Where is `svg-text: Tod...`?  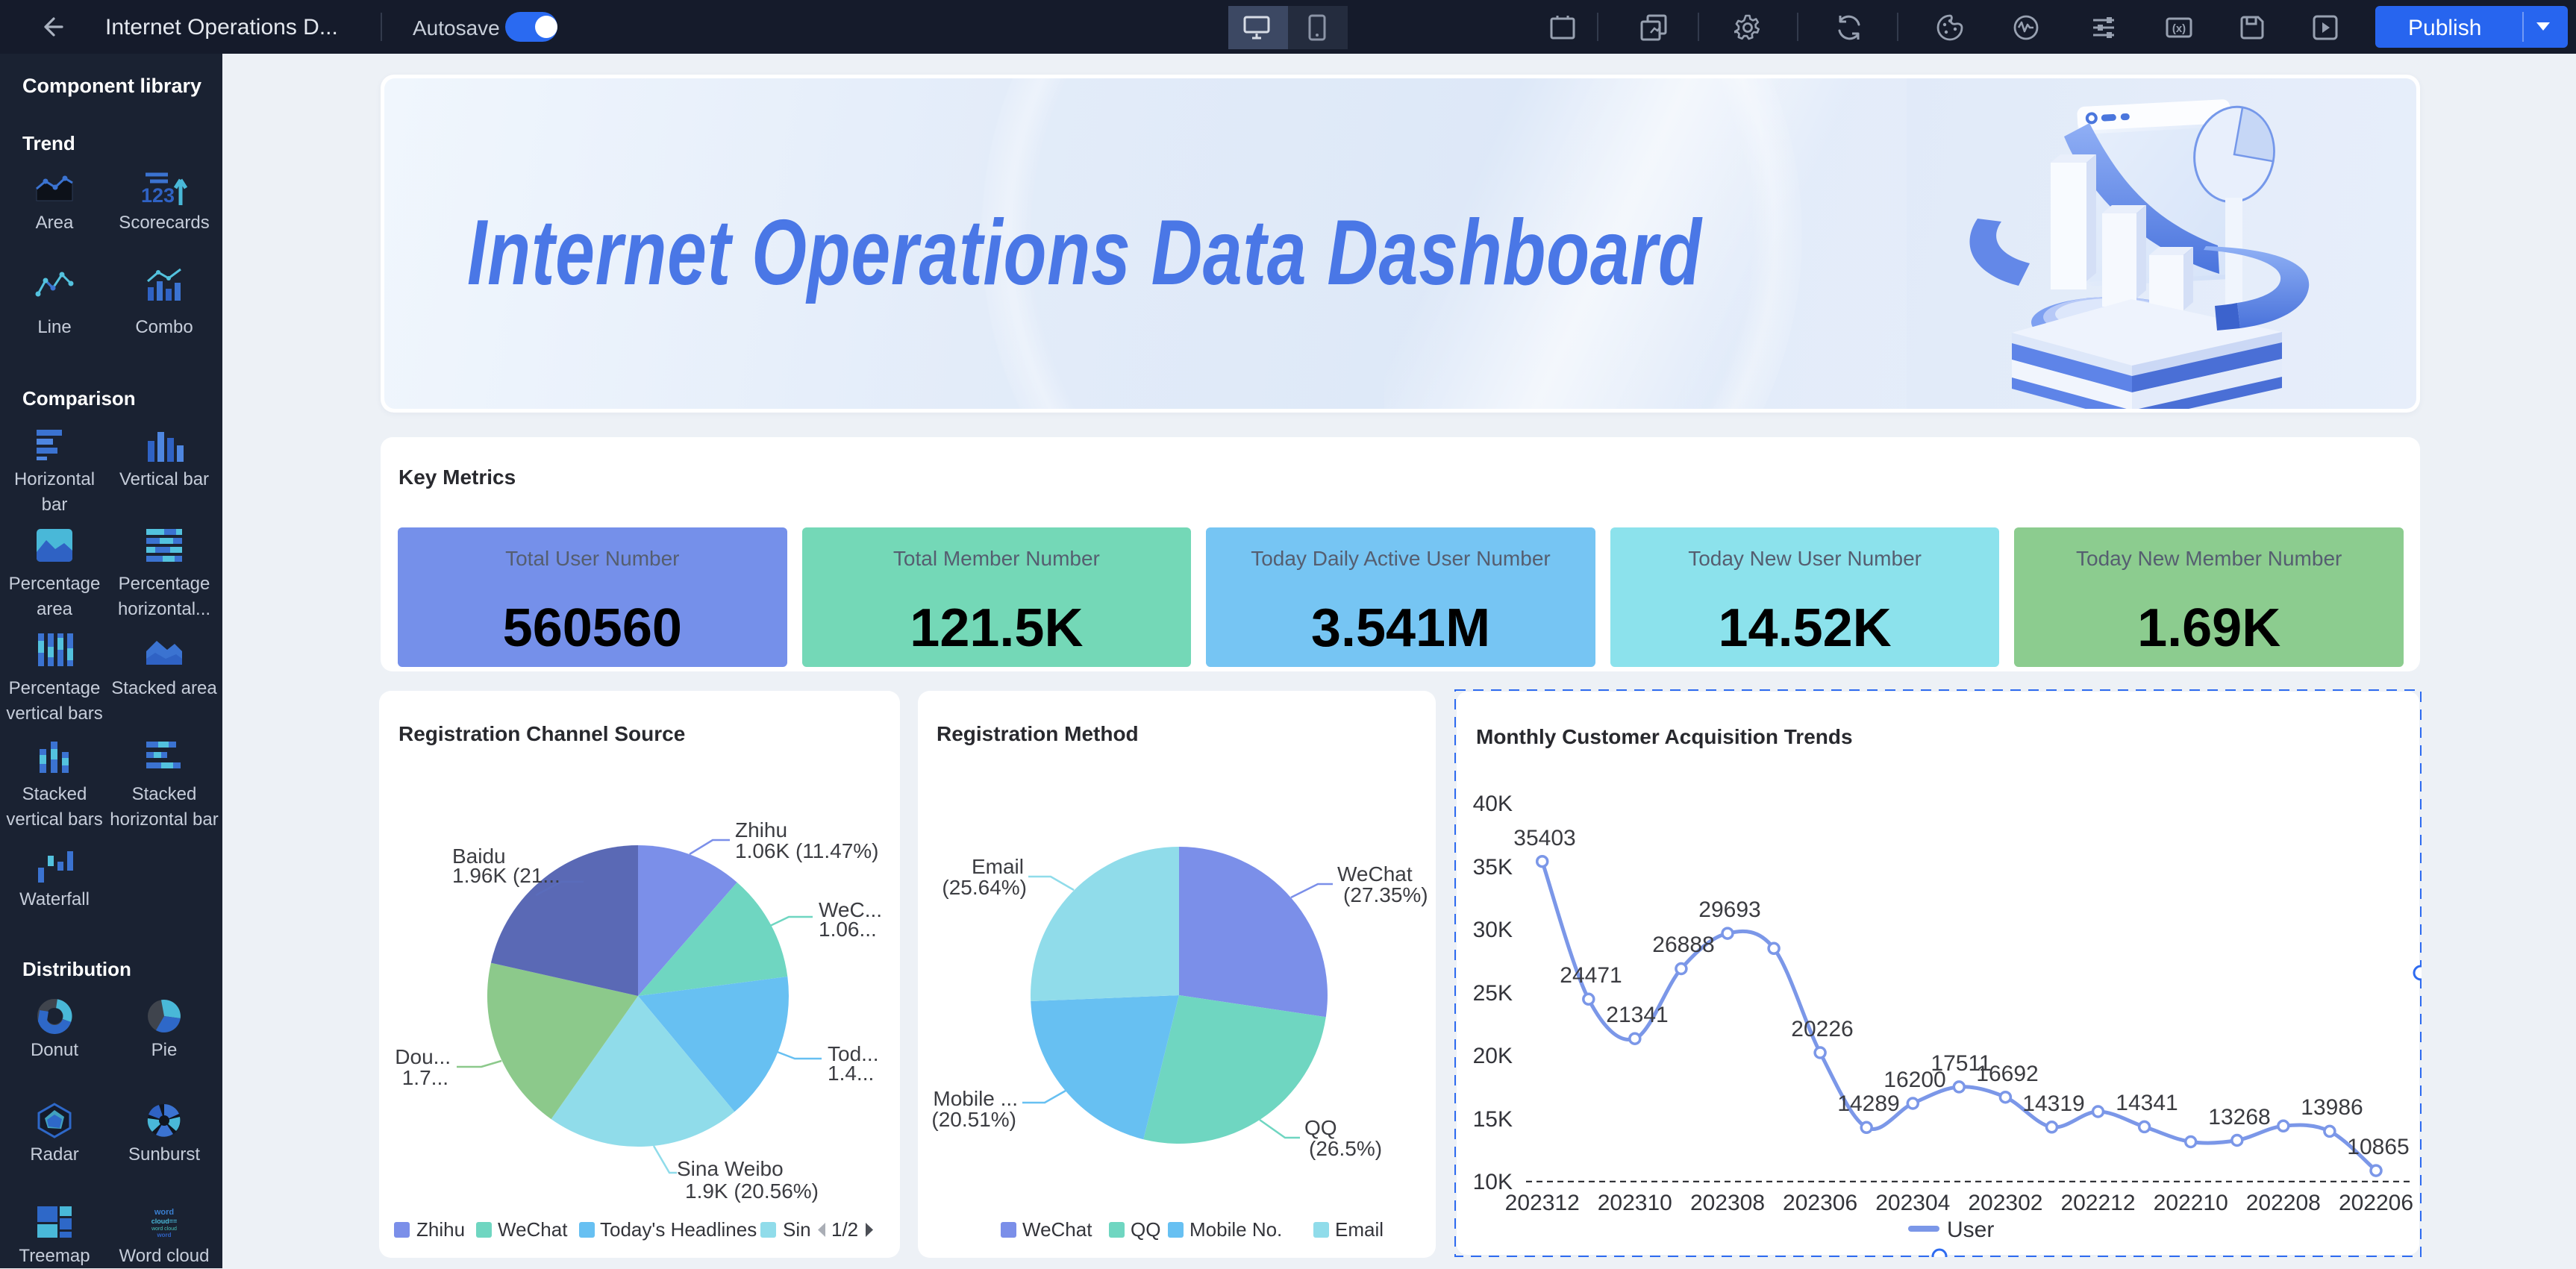 svg-text: Tod... is located at coordinates (853, 1053).